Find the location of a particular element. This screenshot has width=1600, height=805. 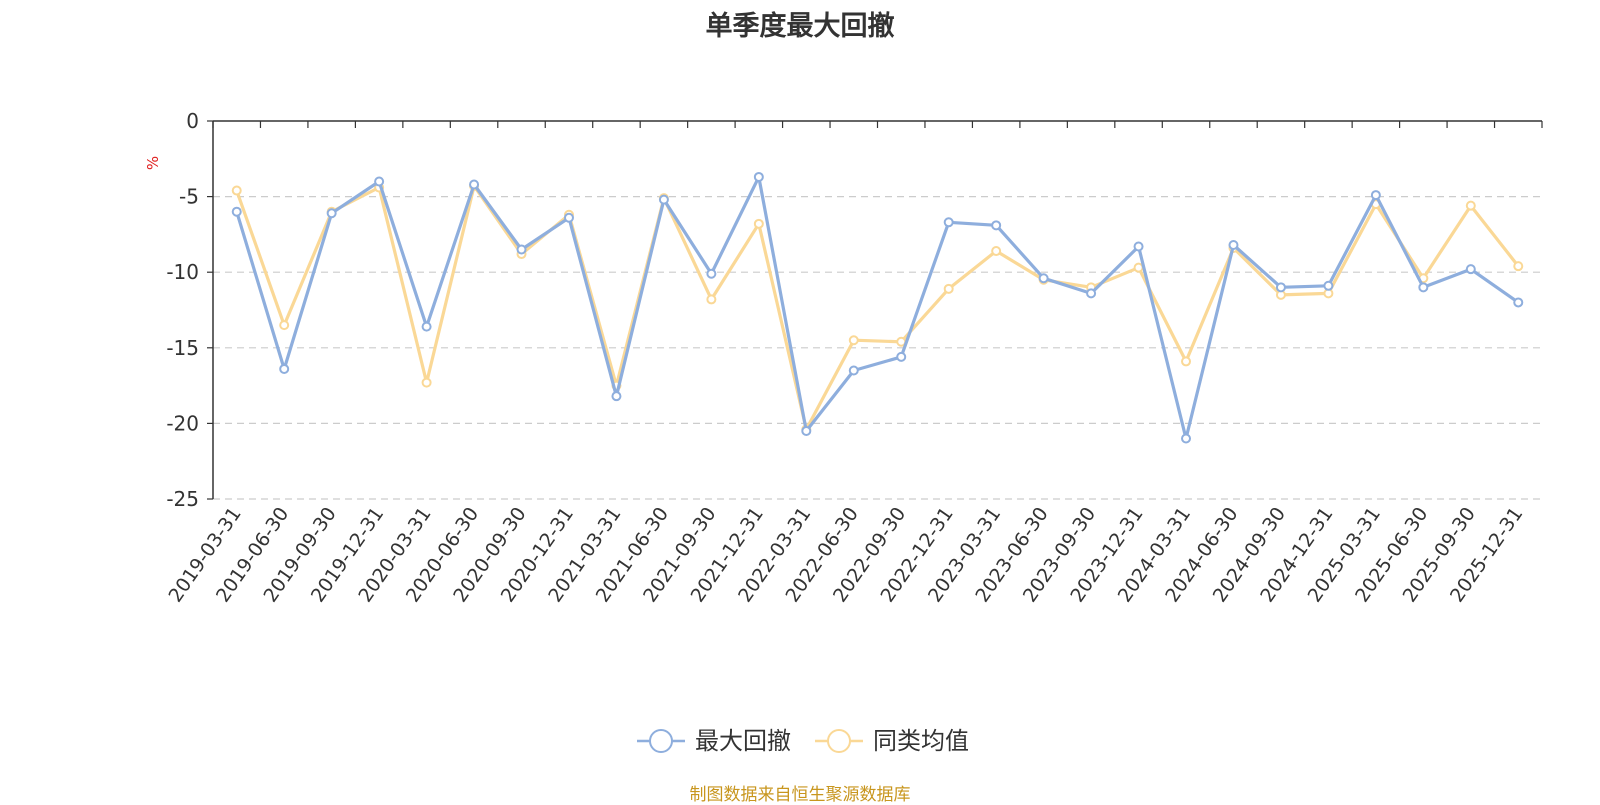

y-tick-label: 0 is located at coordinates (192, 121).